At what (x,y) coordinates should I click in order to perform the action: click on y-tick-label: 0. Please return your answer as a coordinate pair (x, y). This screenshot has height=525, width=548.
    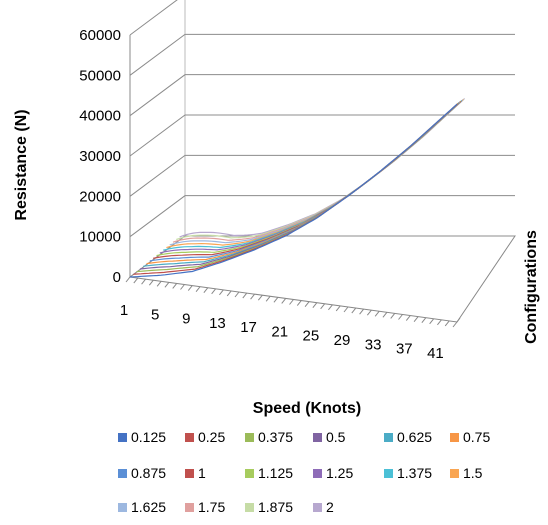
    Looking at the image, I should click on (117, 277).